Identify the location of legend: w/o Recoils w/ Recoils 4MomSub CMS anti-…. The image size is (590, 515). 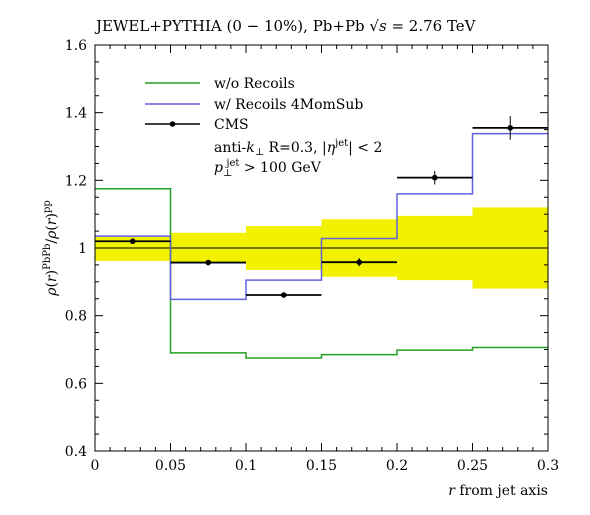
(263, 127).